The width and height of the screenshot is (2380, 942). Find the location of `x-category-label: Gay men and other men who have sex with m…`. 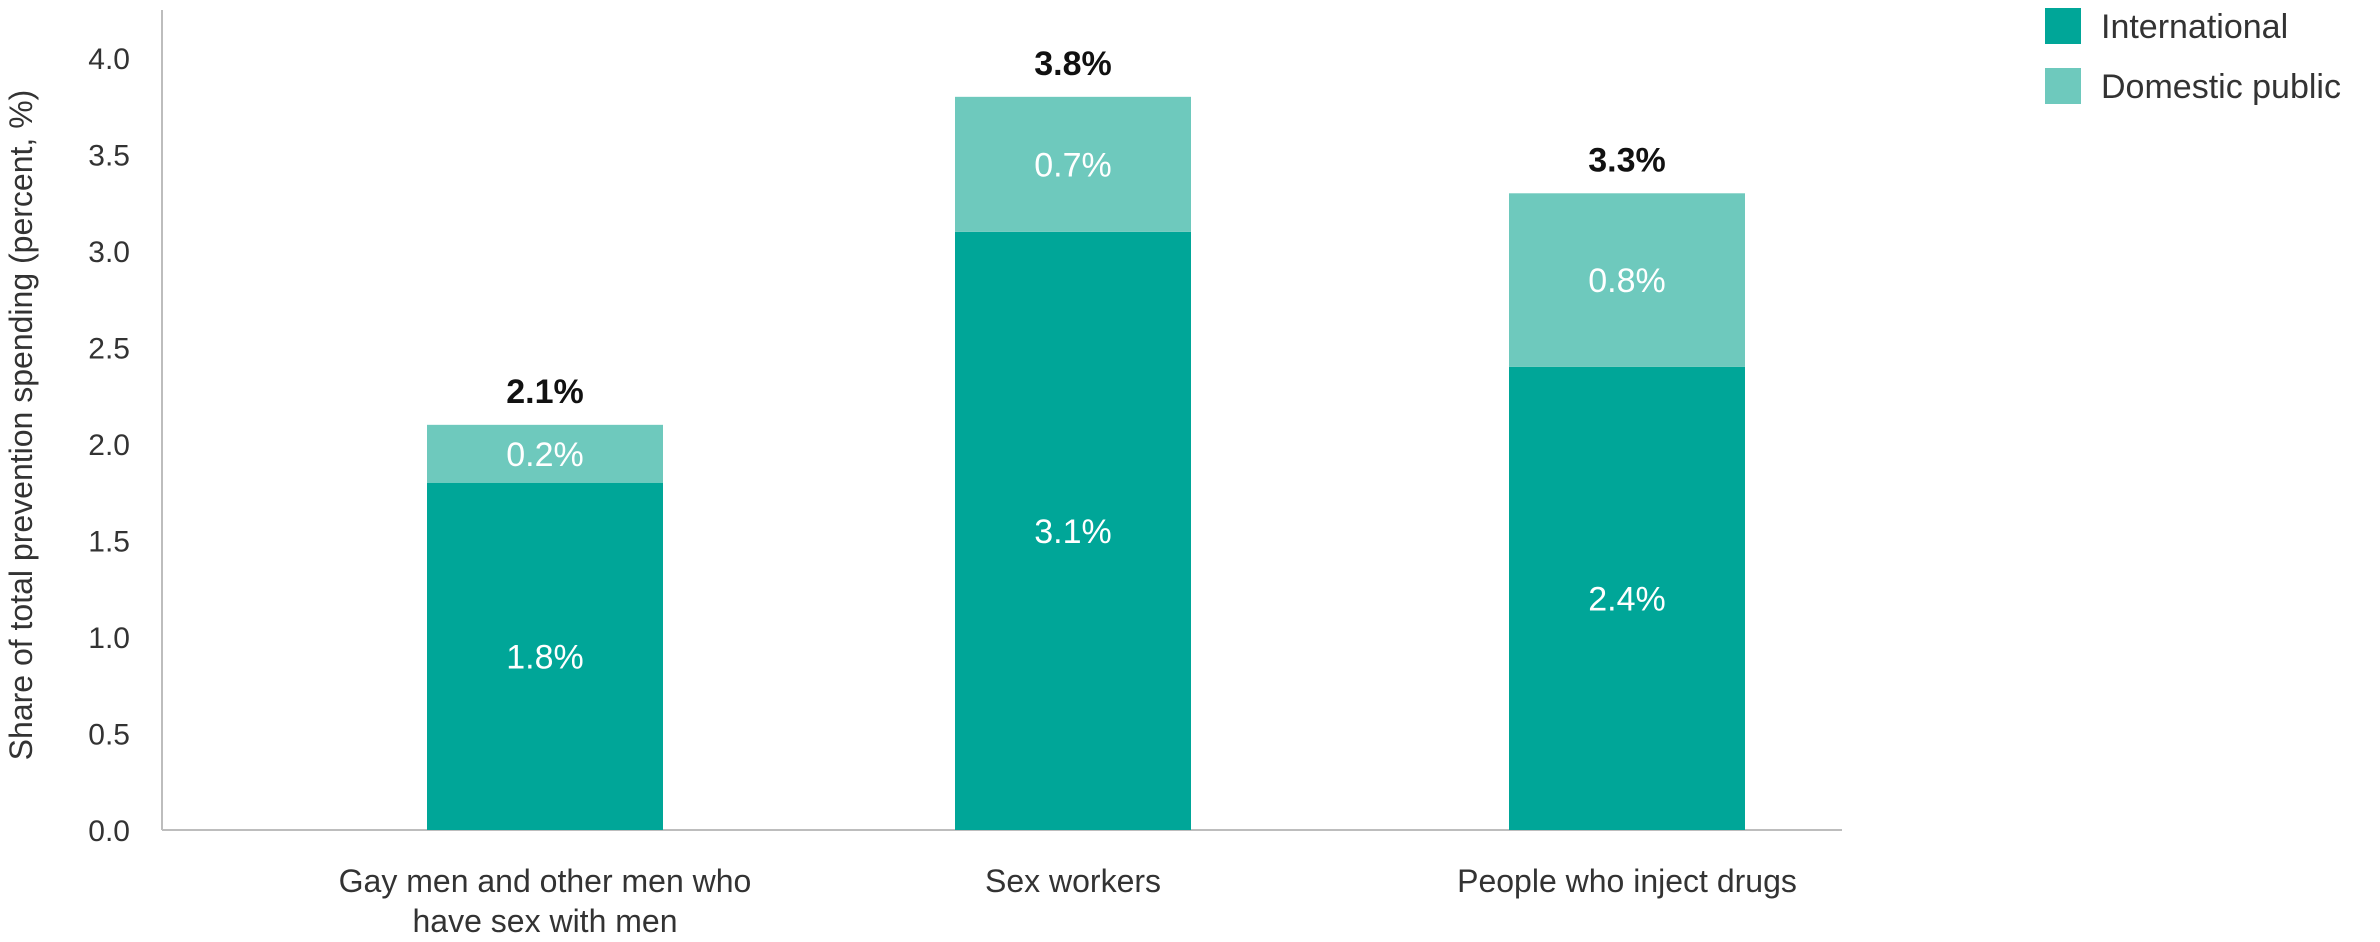

x-category-label: Gay men and other men who have sex with m… is located at coordinates (545, 901).